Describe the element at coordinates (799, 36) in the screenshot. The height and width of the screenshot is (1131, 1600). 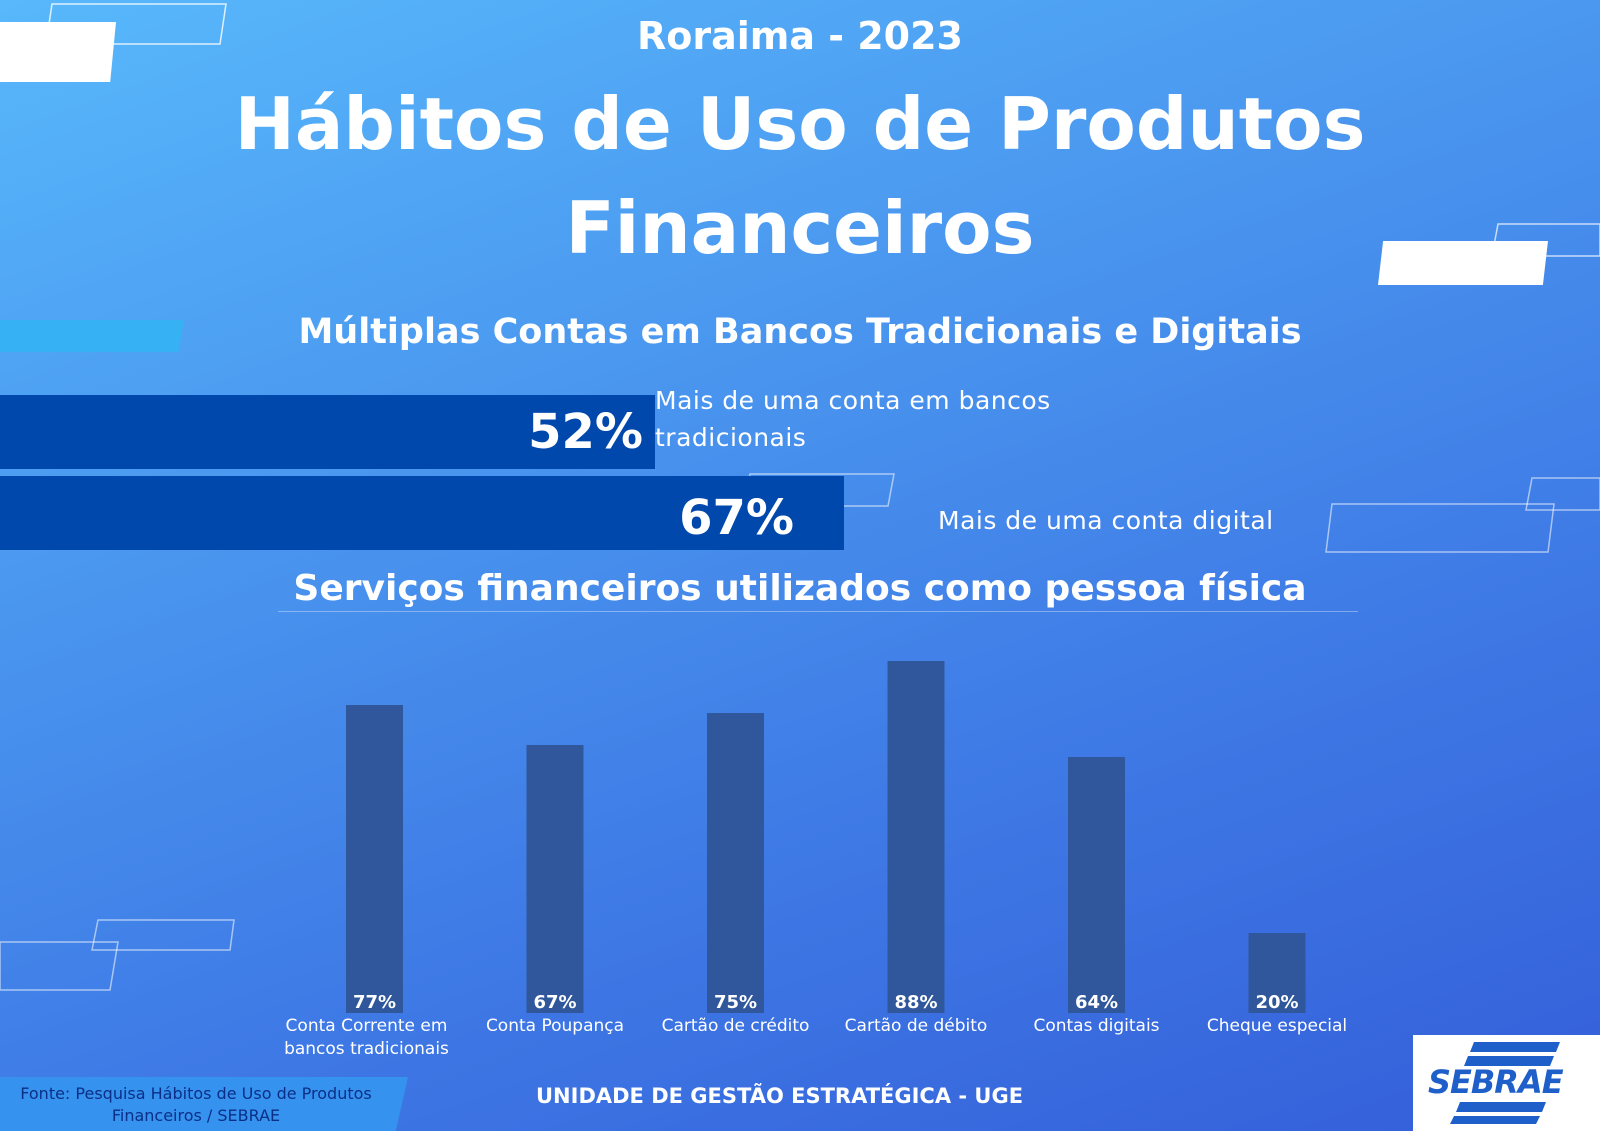
I see `region-year-subtitle: Roraima - 2023` at that location.